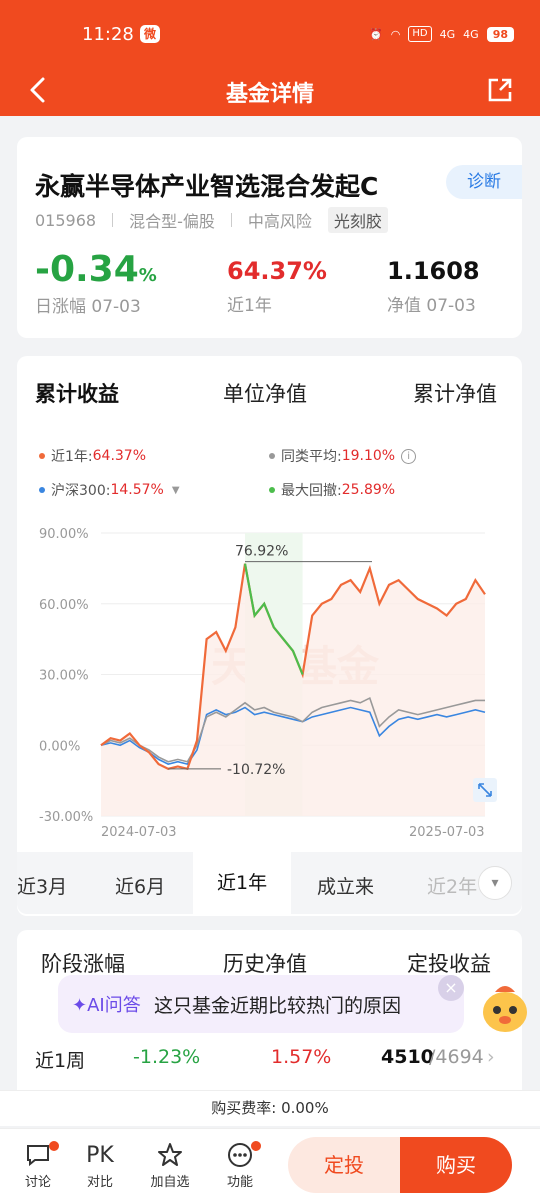 Image resolution: width=540 pixels, height=1200 pixels. Describe the element at coordinates (269, 94) in the screenshot. I see `page-title: 基金详情` at that location.